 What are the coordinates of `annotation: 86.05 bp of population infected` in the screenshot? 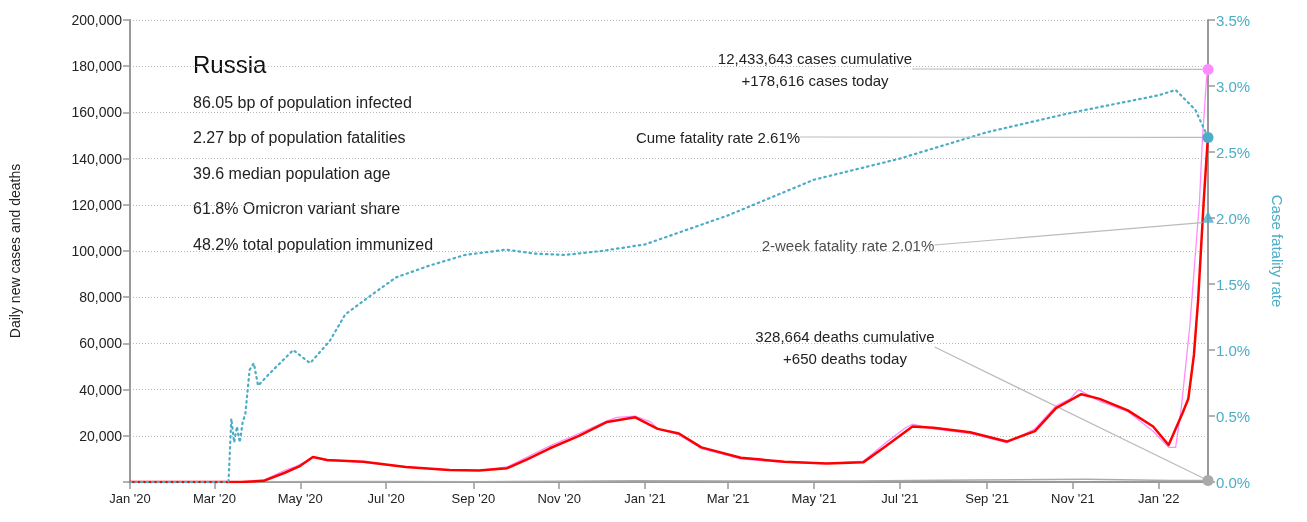 It's located at (302, 102).